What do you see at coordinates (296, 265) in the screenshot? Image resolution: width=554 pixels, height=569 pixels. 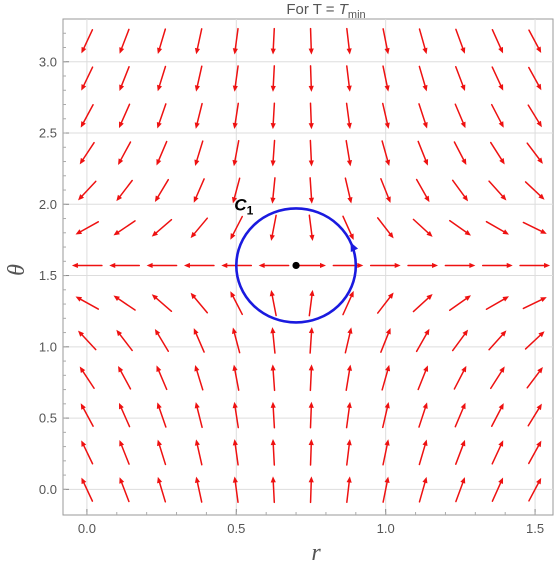 I see `zero-point-marker` at bounding box center [296, 265].